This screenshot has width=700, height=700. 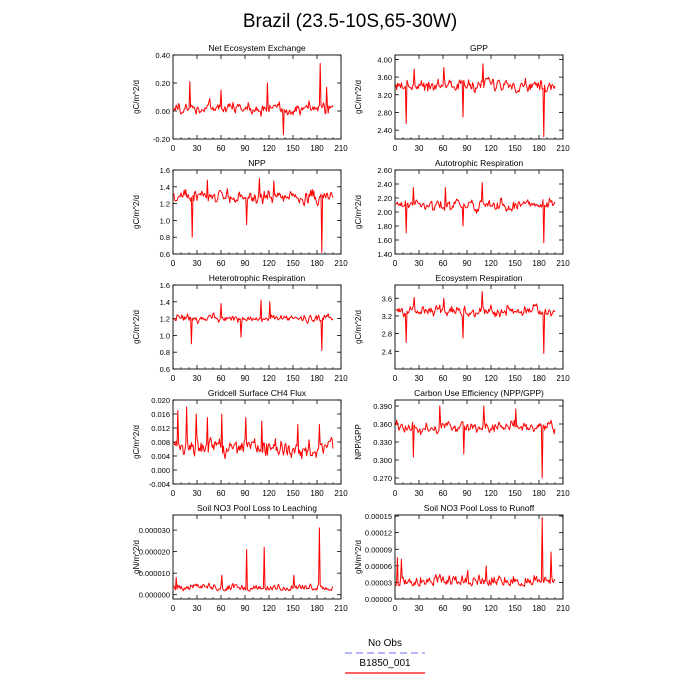 What do you see at coordinates (160, 442) in the screenshot?
I see `y-tick-label: 0.008` at bounding box center [160, 442].